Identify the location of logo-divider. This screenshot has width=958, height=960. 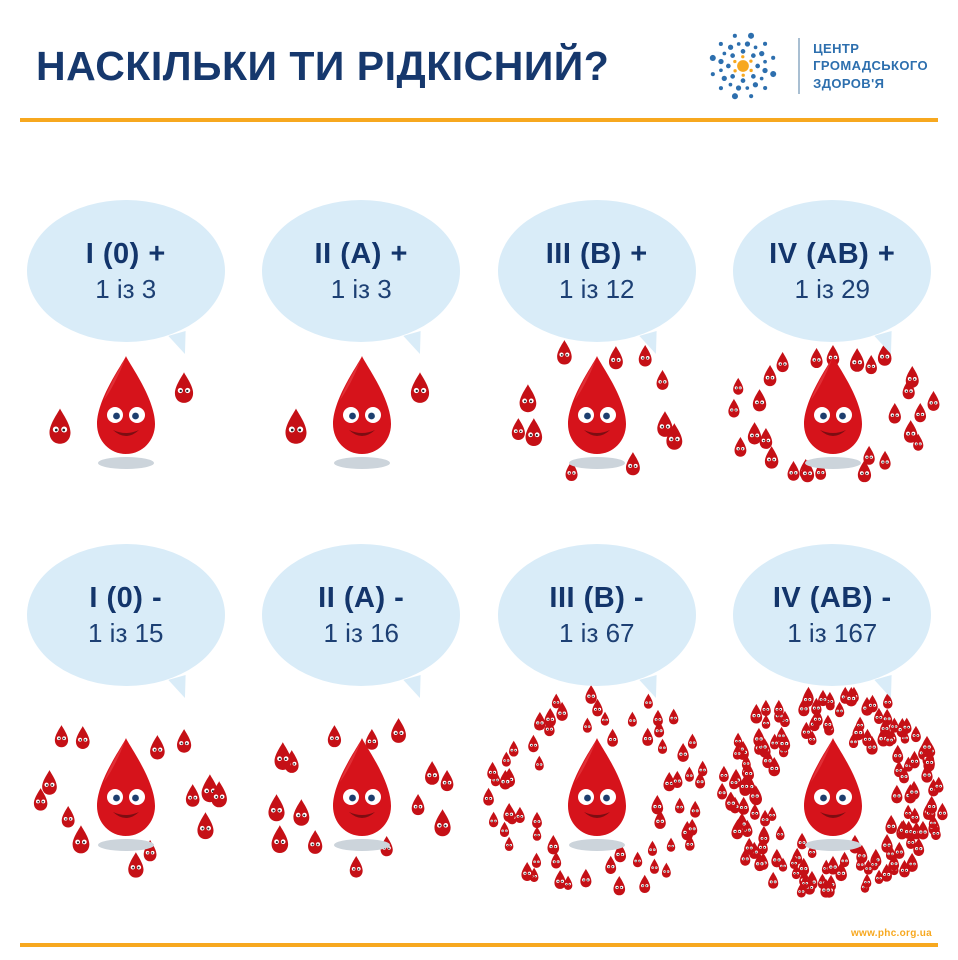
(799, 66).